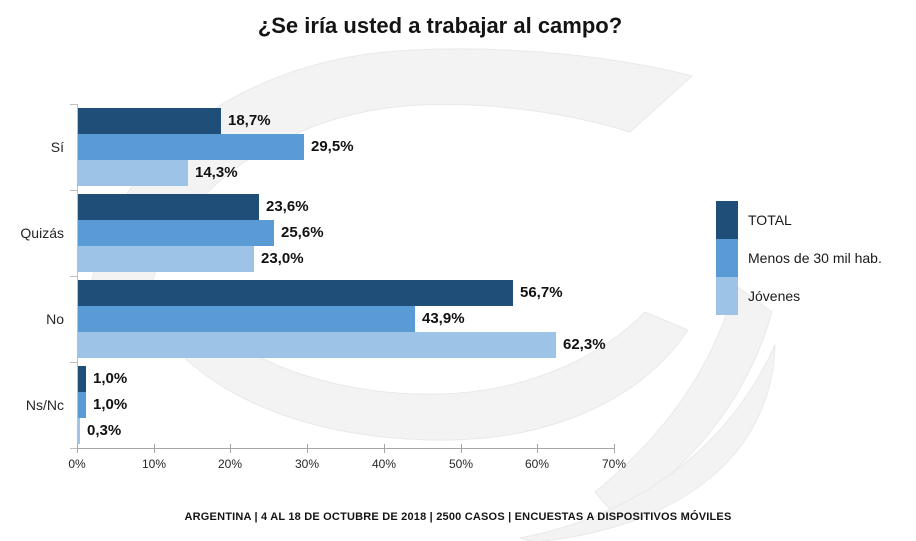 This screenshot has width=916, height=541. What do you see at coordinates (815, 258) in the screenshot?
I see `legend-label: Menos de 30 mil hab.` at bounding box center [815, 258].